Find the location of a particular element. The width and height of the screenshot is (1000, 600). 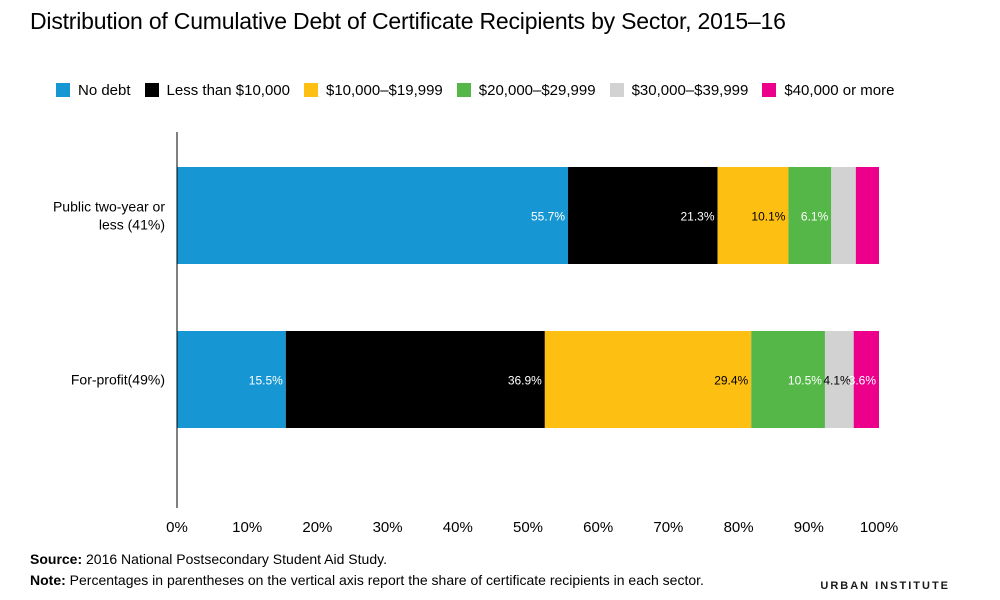

data-label: 55.7% is located at coordinates (548, 217).